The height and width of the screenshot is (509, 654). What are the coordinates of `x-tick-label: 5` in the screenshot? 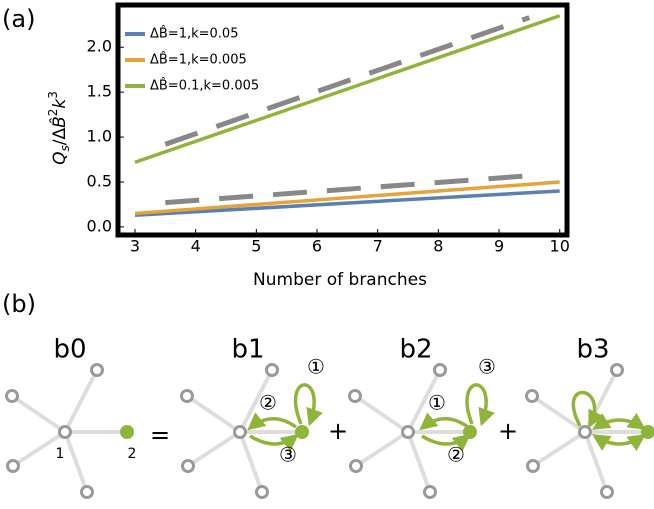 It's located at (256, 246).